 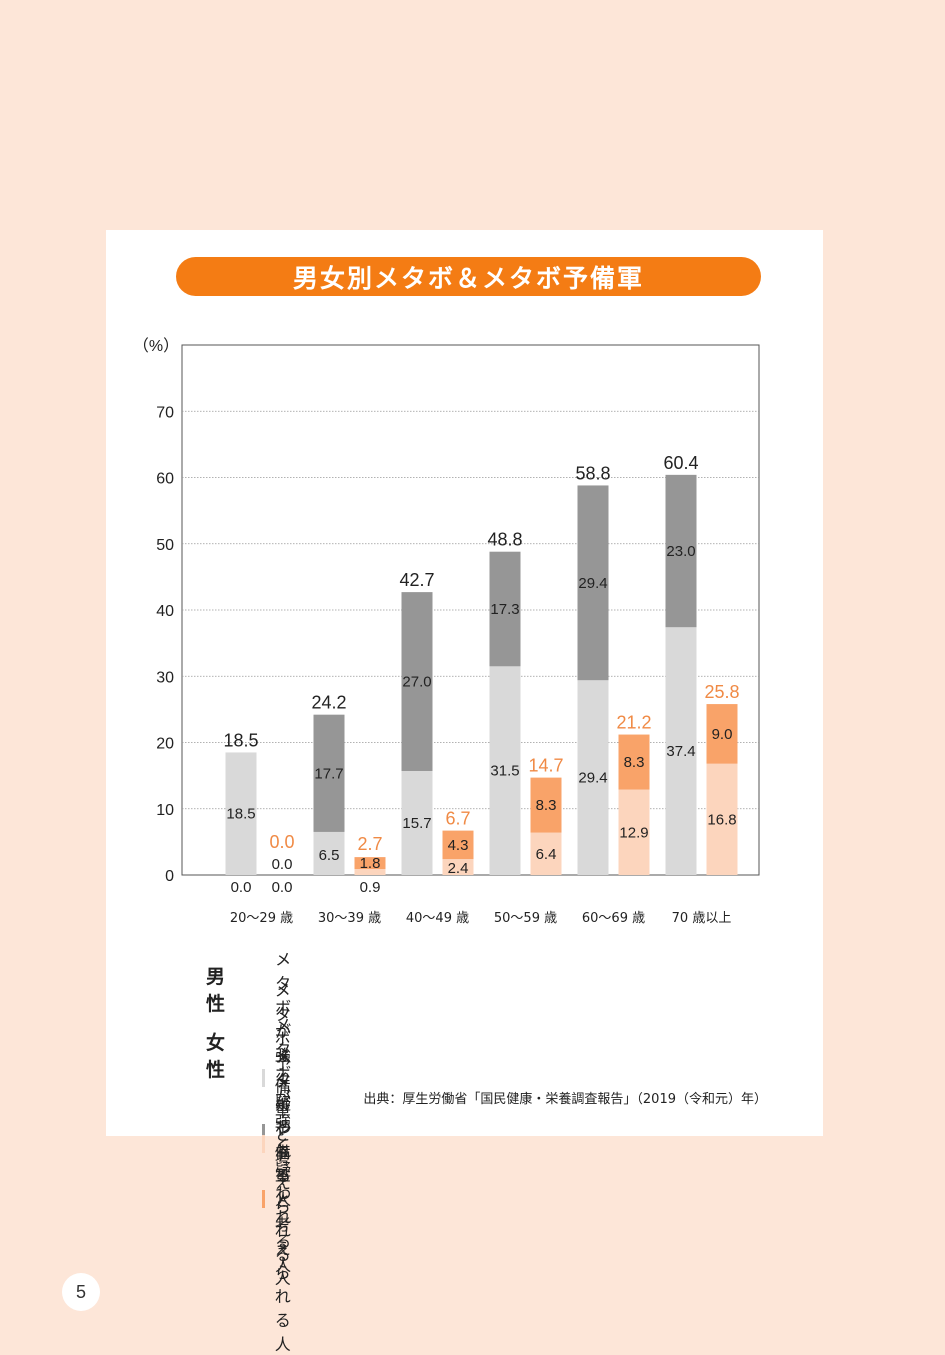 What do you see at coordinates (81, 1292) in the screenshot?
I see `page-number: 5` at bounding box center [81, 1292].